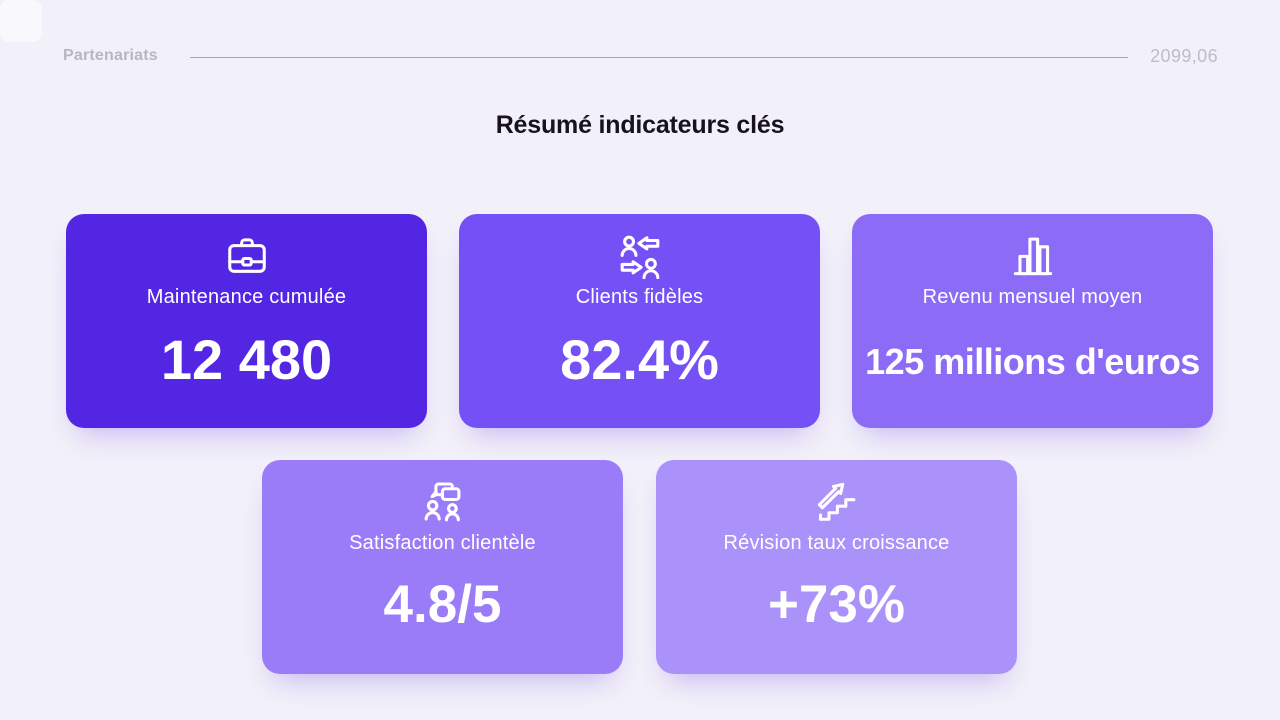  What do you see at coordinates (639, 321) in the screenshot?
I see `kpi-card-clients-fideles: Clients fidèles 82.4%` at bounding box center [639, 321].